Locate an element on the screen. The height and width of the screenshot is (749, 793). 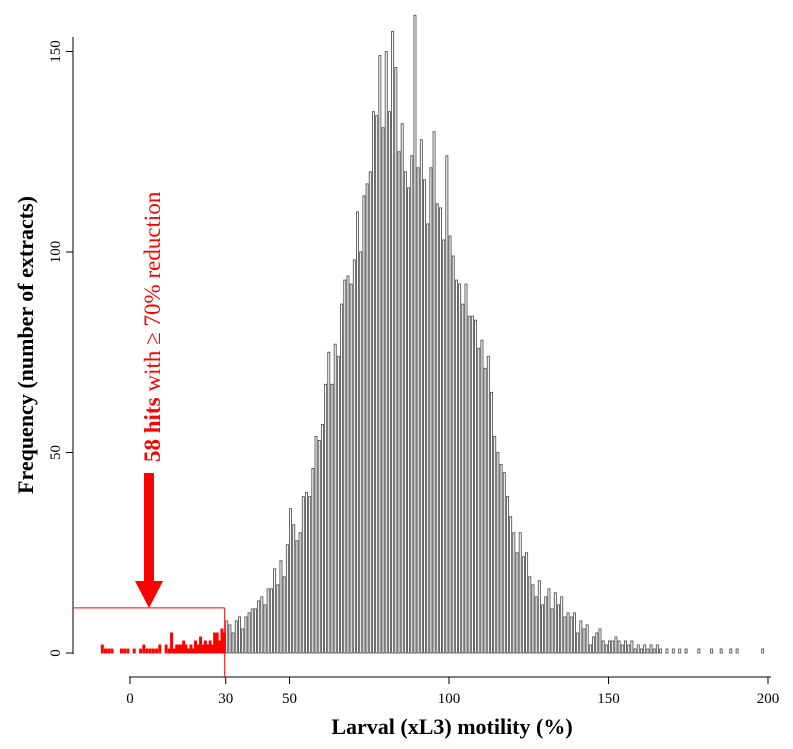
hits-annotation-bold: 58 hits is located at coordinates (152, 429).